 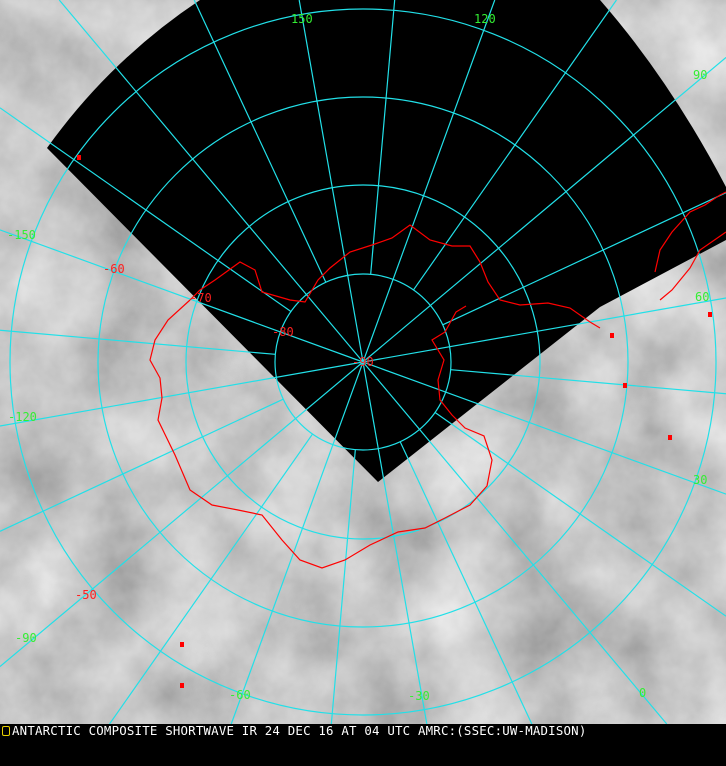 I want to click on latitude-circle, so click(x=363, y=362).